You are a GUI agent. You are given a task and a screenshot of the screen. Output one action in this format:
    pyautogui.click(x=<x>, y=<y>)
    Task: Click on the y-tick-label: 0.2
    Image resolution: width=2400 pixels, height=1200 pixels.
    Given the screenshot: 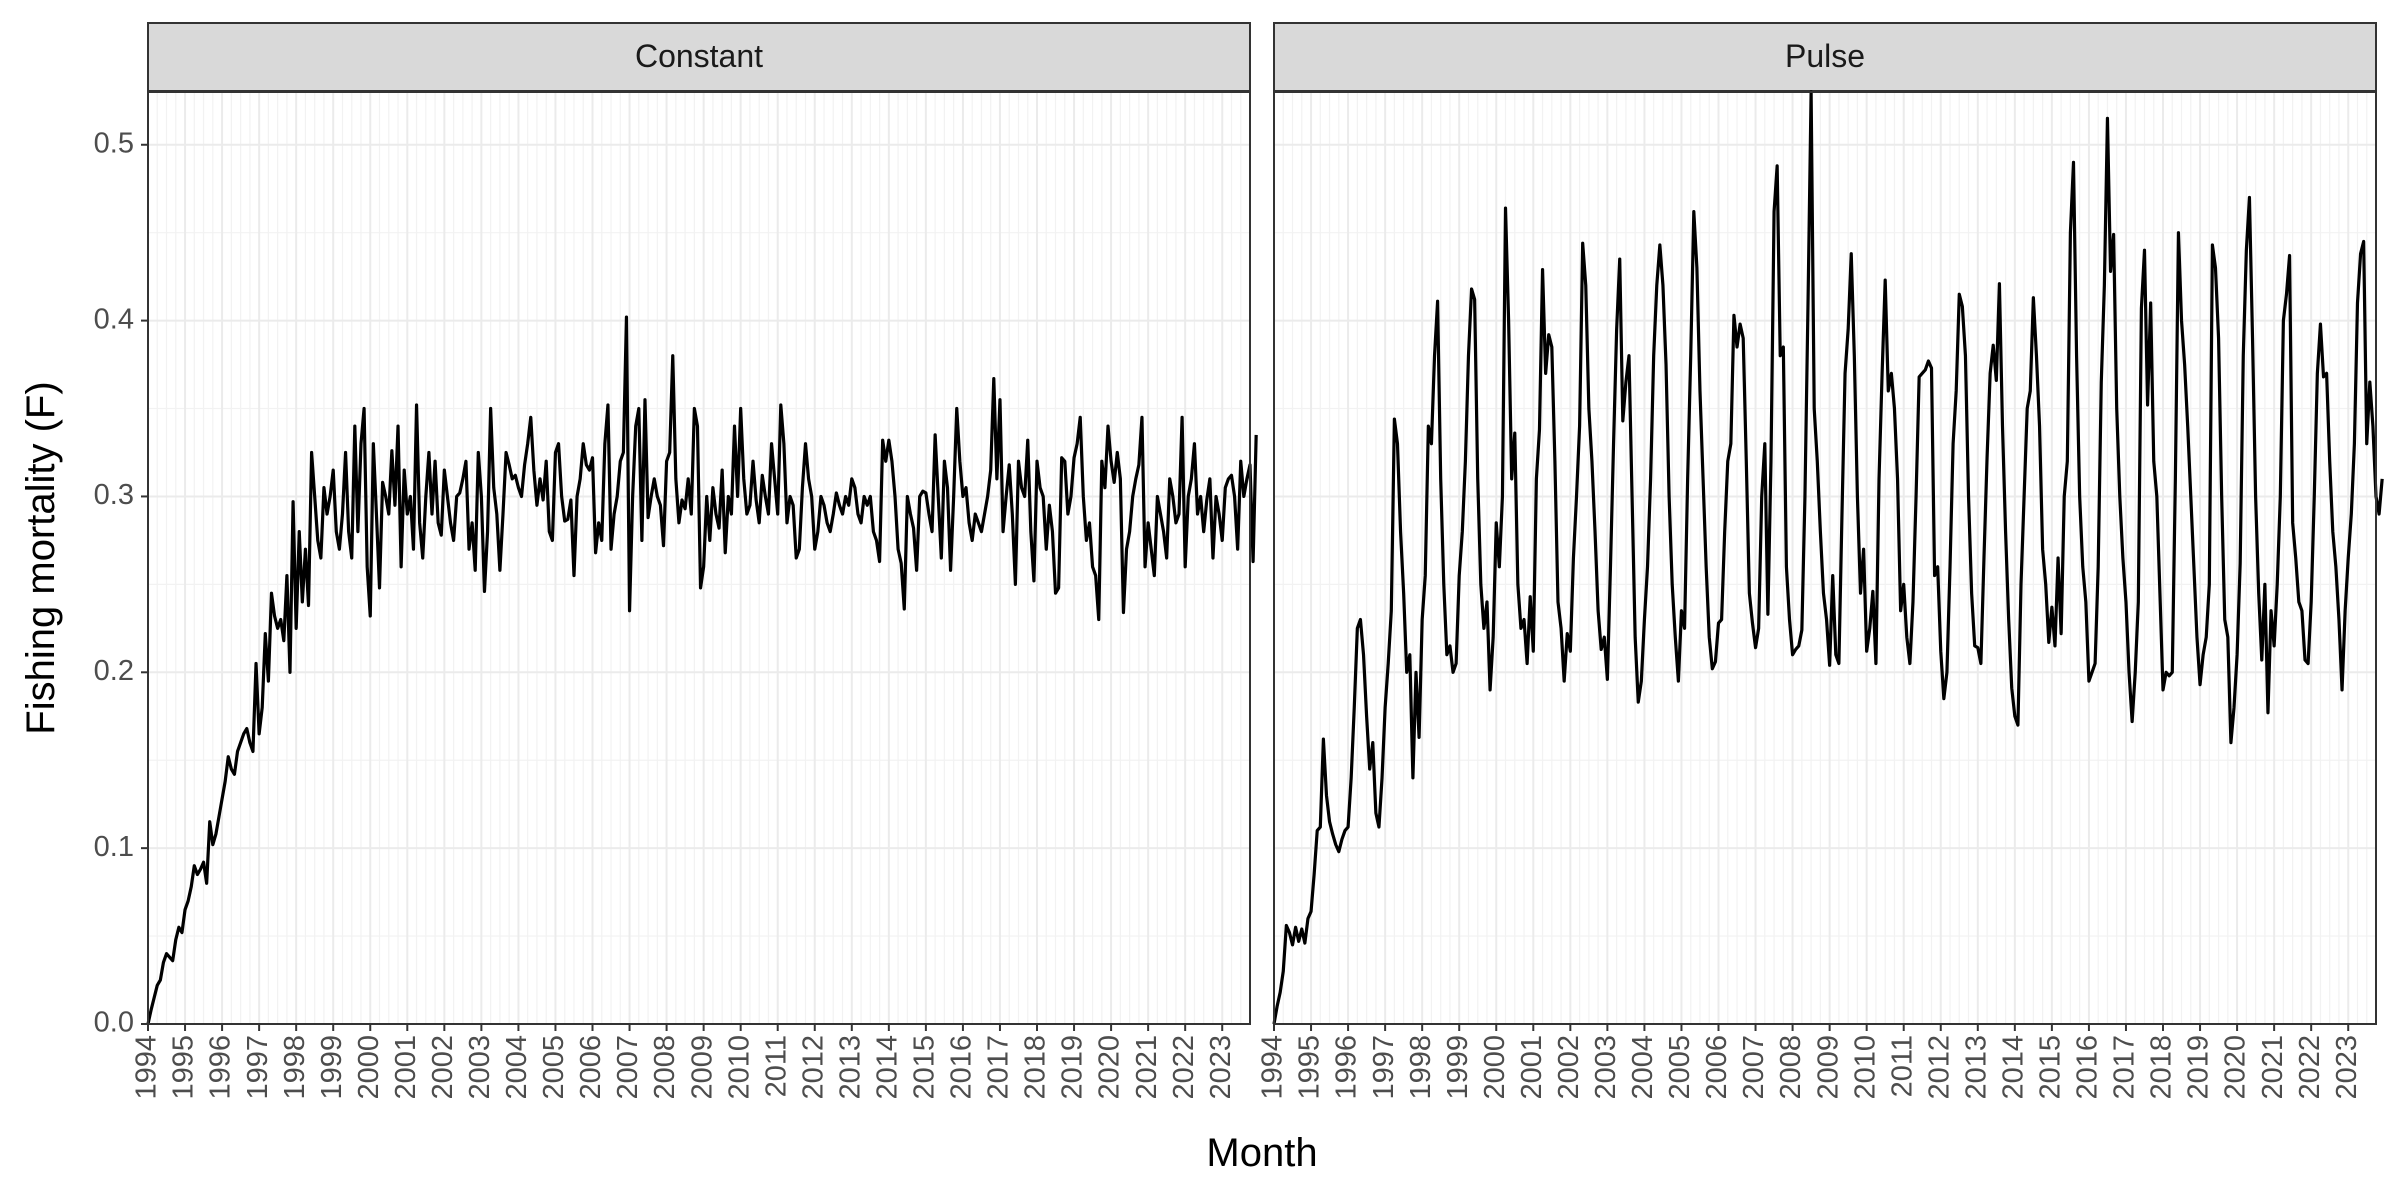 What is the action you would take?
    pyautogui.click(x=114, y=671)
    